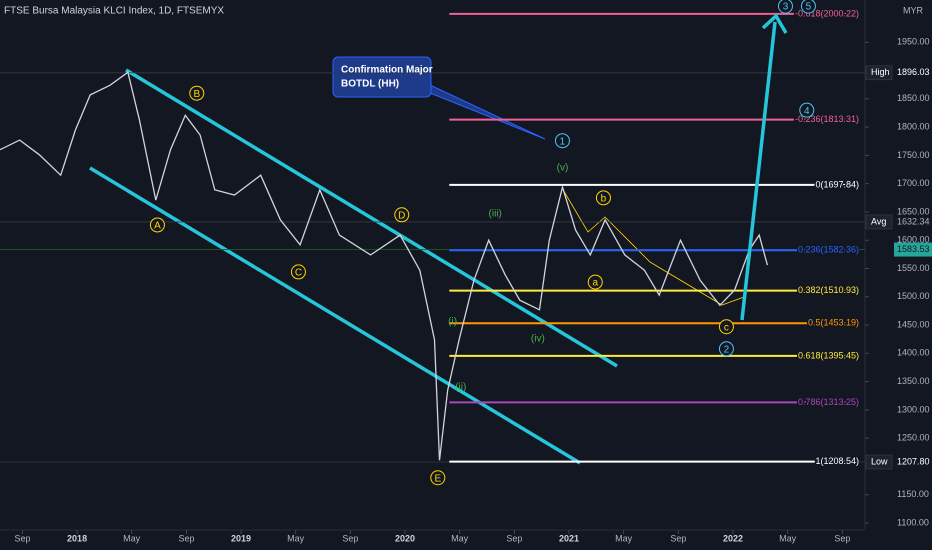 The width and height of the screenshot is (932, 550). Describe the element at coordinates (913, 98) in the screenshot. I see `y-tick-label: 1850.00` at that location.